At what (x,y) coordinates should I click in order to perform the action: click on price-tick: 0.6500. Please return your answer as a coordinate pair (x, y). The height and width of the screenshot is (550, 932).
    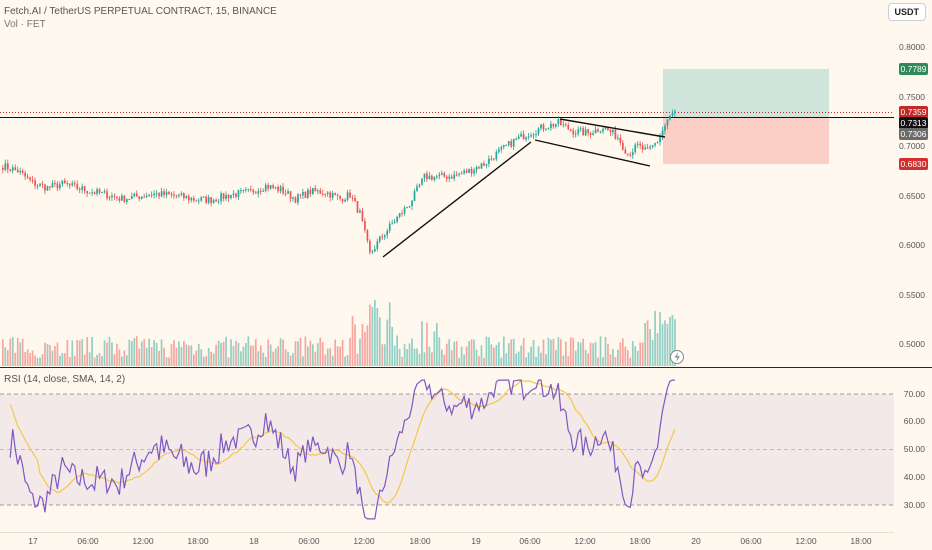
    Looking at the image, I should click on (912, 196).